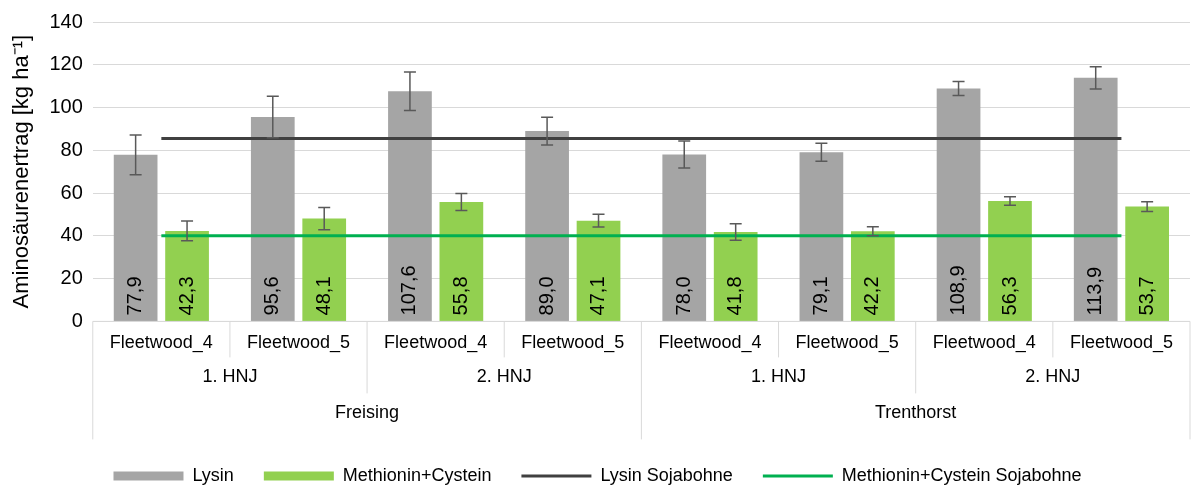 The image size is (1198, 495). What do you see at coordinates (682, 296) in the screenshot?
I see `data-label: 78,0` at bounding box center [682, 296].